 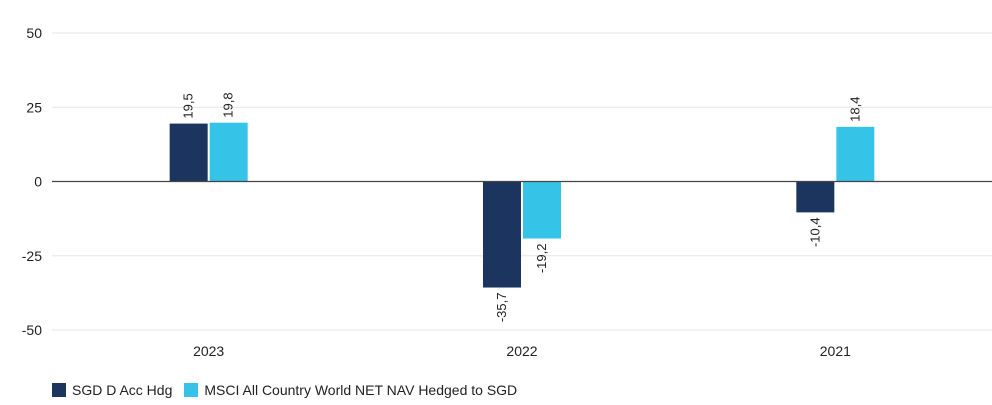 What do you see at coordinates (835, 351) in the screenshot?
I see `x-category-label: 2021` at bounding box center [835, 351].